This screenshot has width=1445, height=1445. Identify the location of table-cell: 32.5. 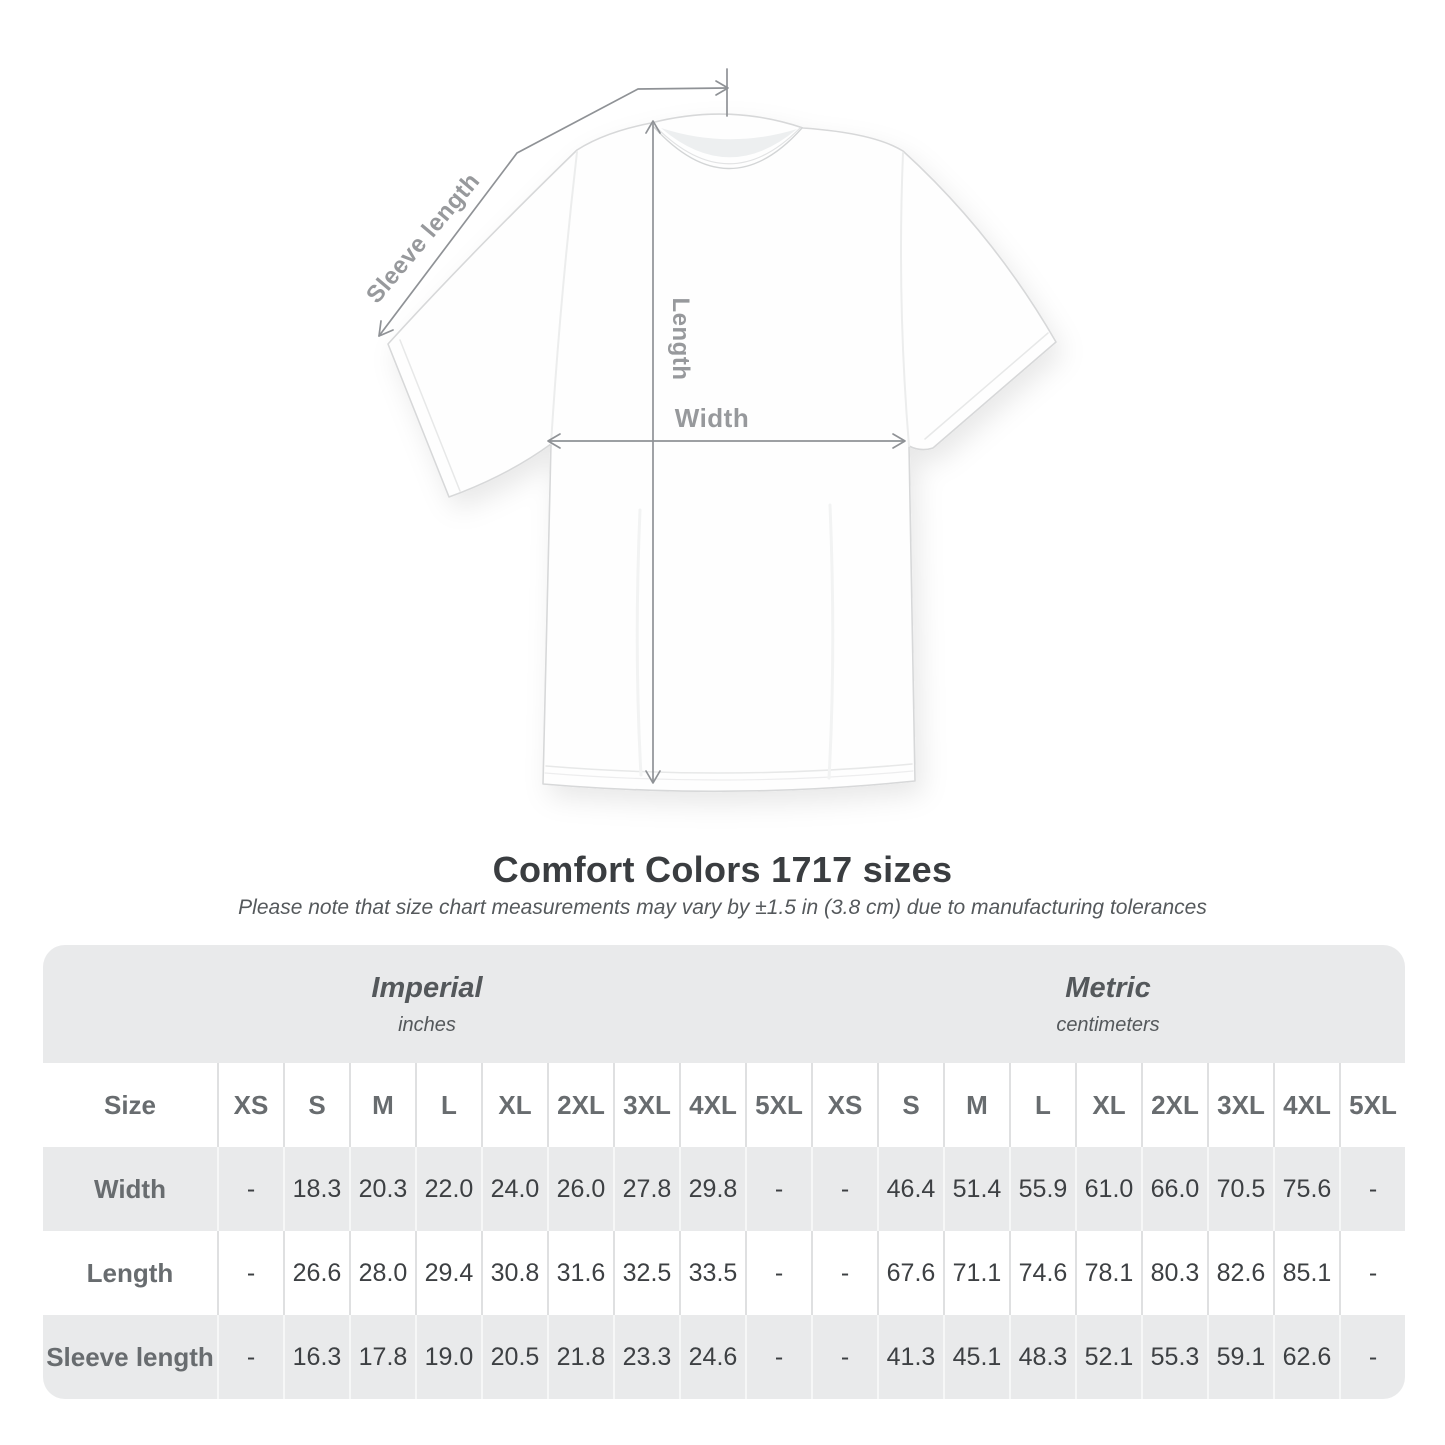
(646, 1273).